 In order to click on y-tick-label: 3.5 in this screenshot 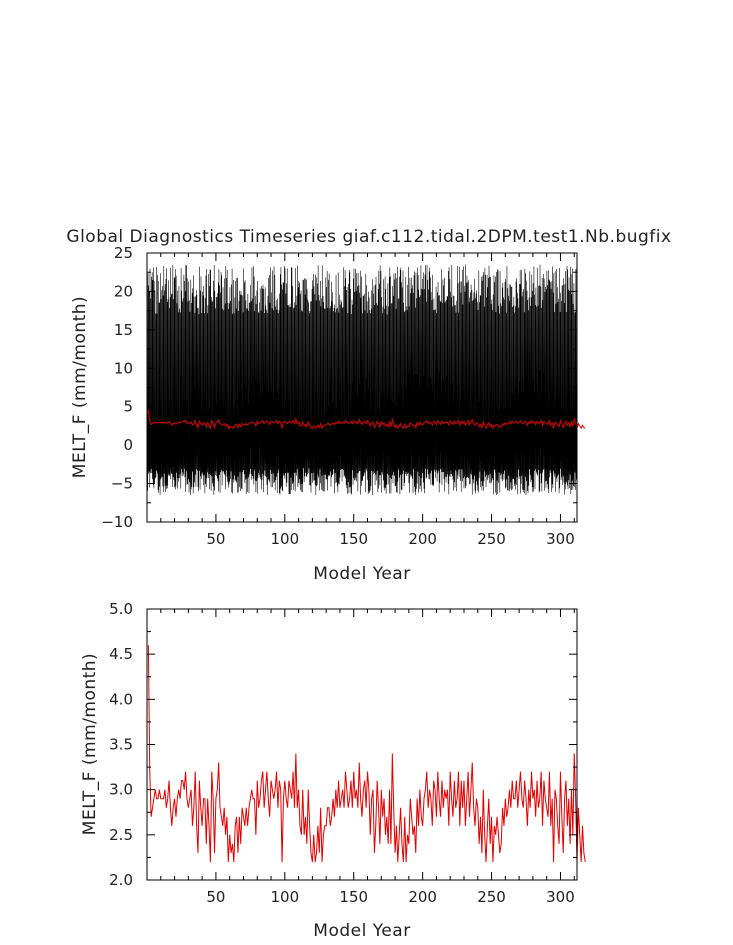, I will do `click(121, 745)`.